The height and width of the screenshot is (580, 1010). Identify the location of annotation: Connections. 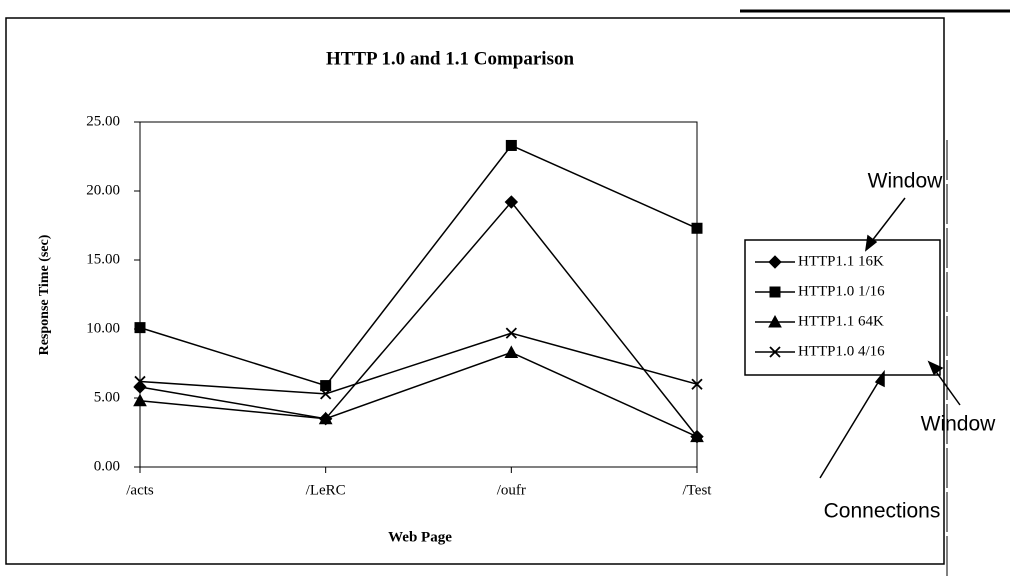
(882, 511).